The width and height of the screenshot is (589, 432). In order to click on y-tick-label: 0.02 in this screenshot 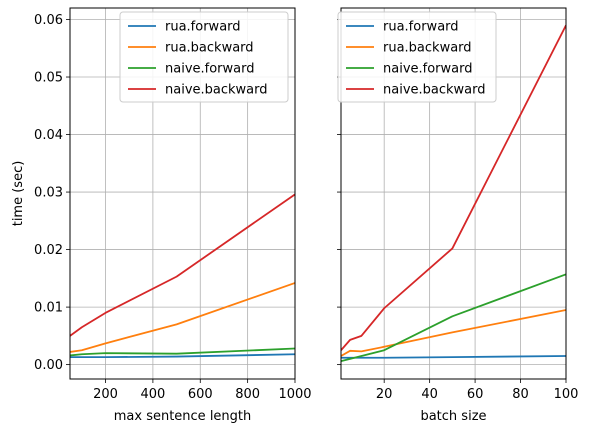, I will do `click(48, 250)`.